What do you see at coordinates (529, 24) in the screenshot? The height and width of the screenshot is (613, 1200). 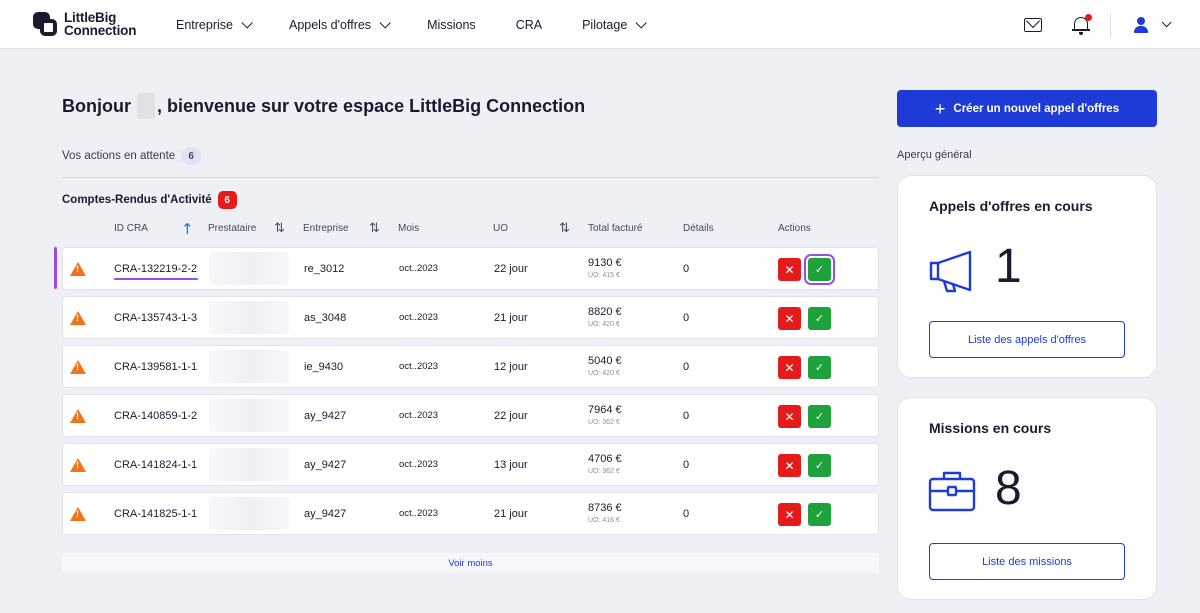 I see `nav-item-cra: CRA` at bounding box center [529, 24].